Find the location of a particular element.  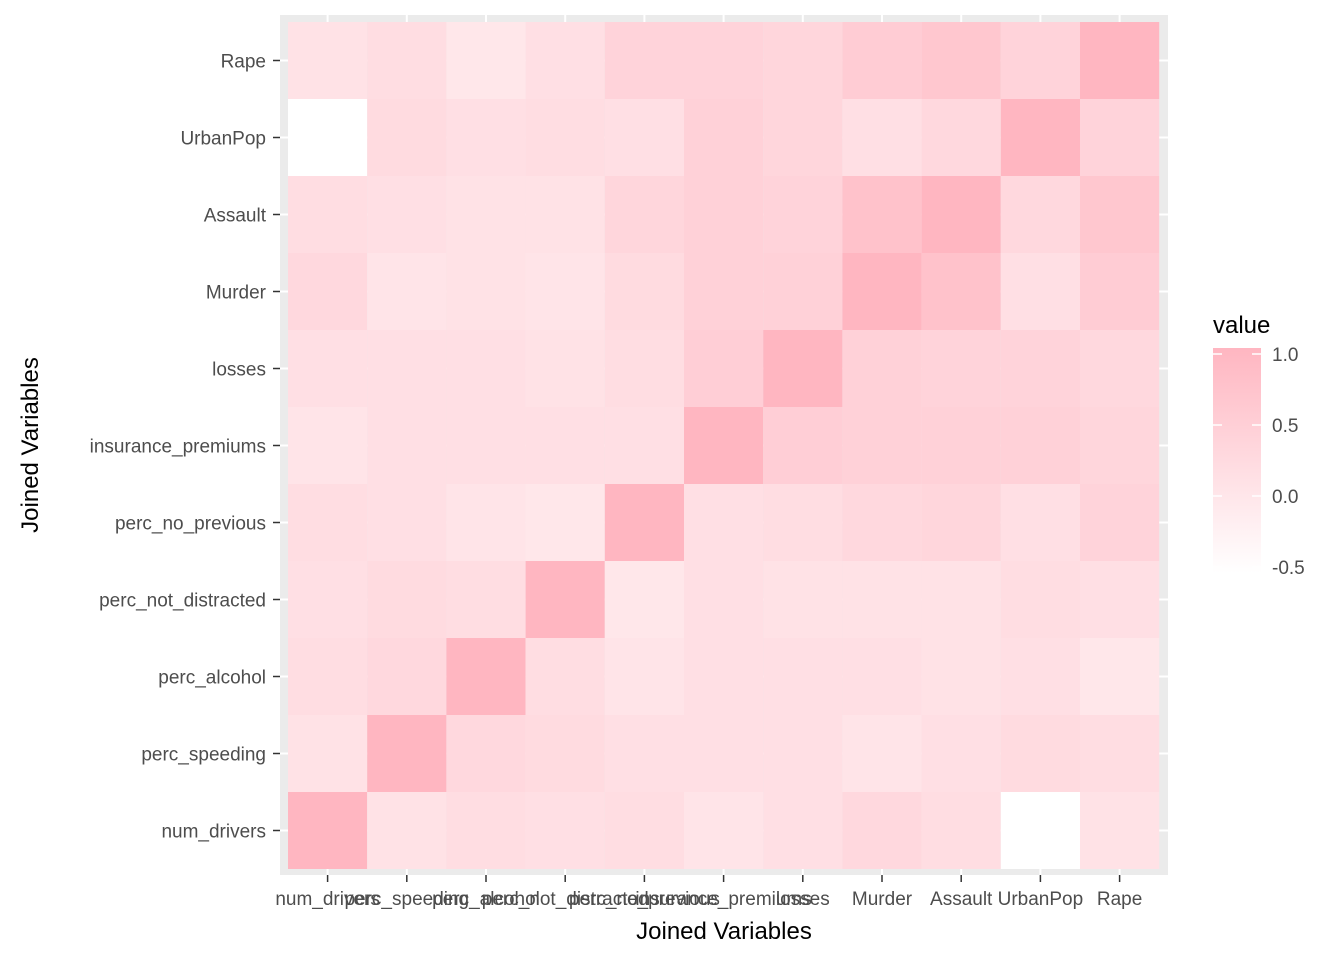

y-tick-label: perc_alcohol is located at coordinates (212, 678).